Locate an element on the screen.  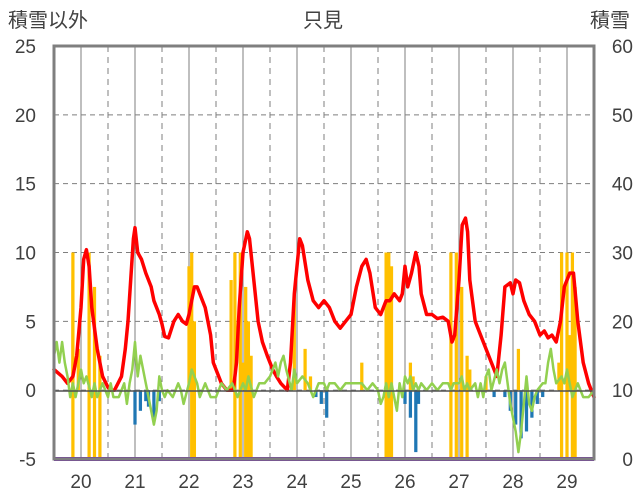
left-tick-label: 15 is located at coordinates (25, 185).